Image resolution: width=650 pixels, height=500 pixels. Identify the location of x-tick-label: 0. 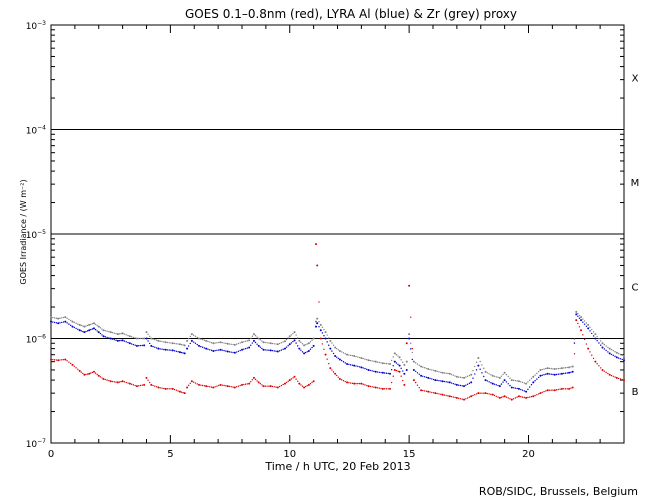
(51, 454).